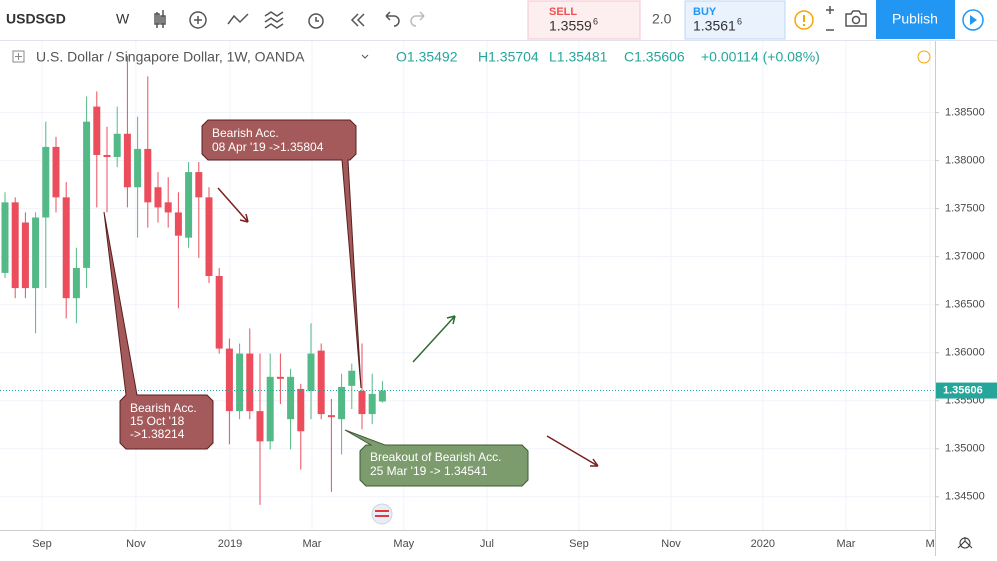 The height and width of the screenshot is (561, 997). I want to click on settings-gear, so click(965, 543).